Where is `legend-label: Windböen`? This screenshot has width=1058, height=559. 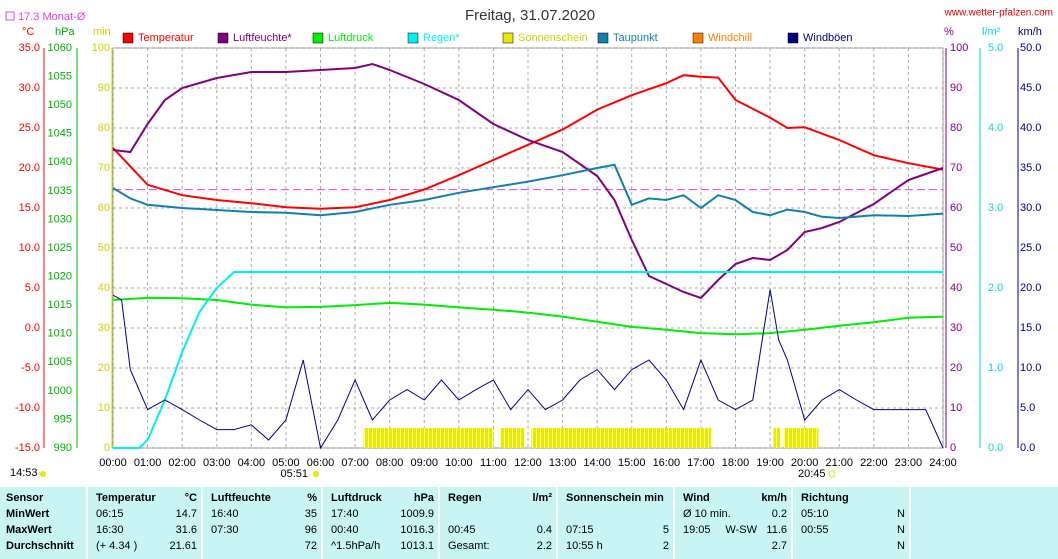
legend-label: Windböen is located at coordinates (828, 38).